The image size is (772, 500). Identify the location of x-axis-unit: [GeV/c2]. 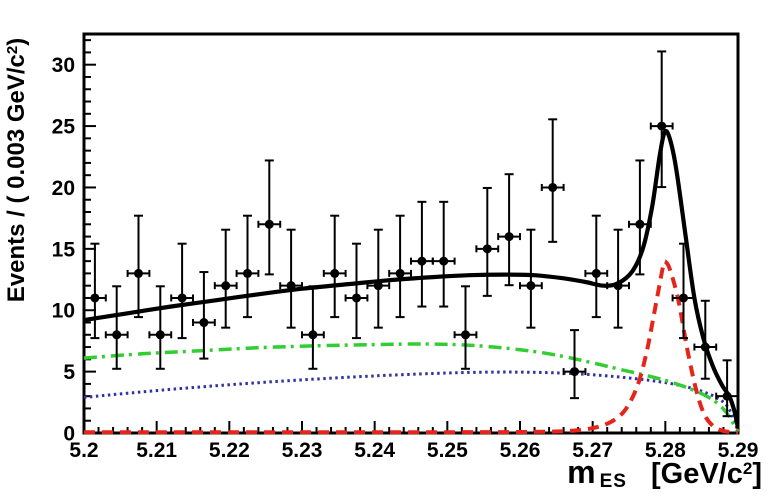
(706, 474).